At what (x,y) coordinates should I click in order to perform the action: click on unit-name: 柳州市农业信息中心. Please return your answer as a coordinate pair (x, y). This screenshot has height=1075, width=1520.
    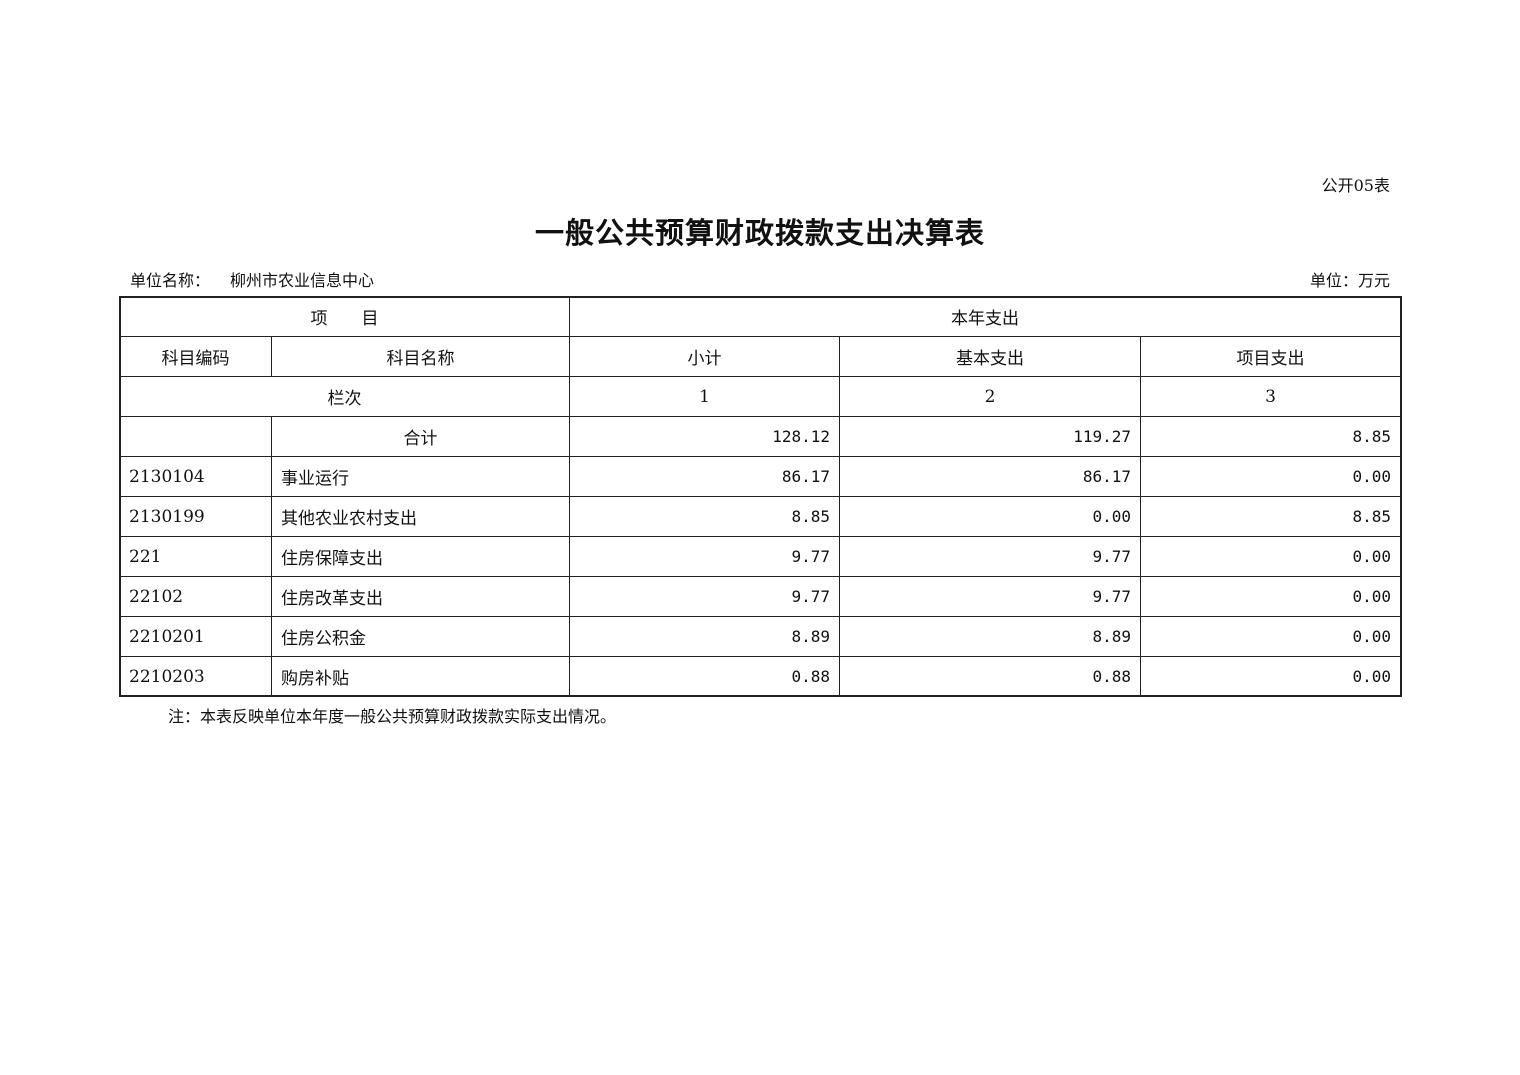
    Looking at the image, I should click on (302, 280).